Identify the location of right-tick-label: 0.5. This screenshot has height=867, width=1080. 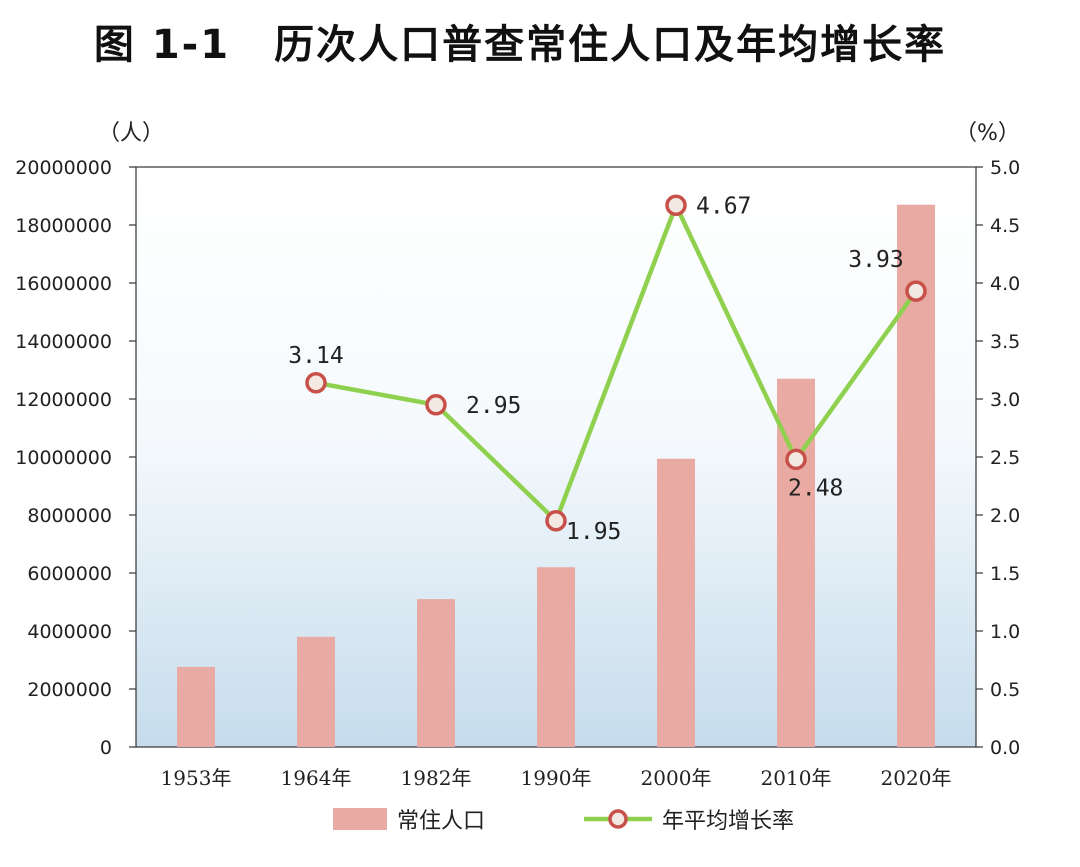
(1005, 690).